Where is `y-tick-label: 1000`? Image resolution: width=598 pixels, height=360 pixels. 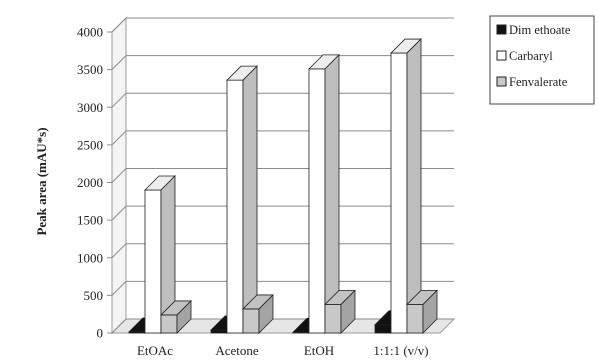 y-tick-label: 1000 is located at coordinates (90, 257).